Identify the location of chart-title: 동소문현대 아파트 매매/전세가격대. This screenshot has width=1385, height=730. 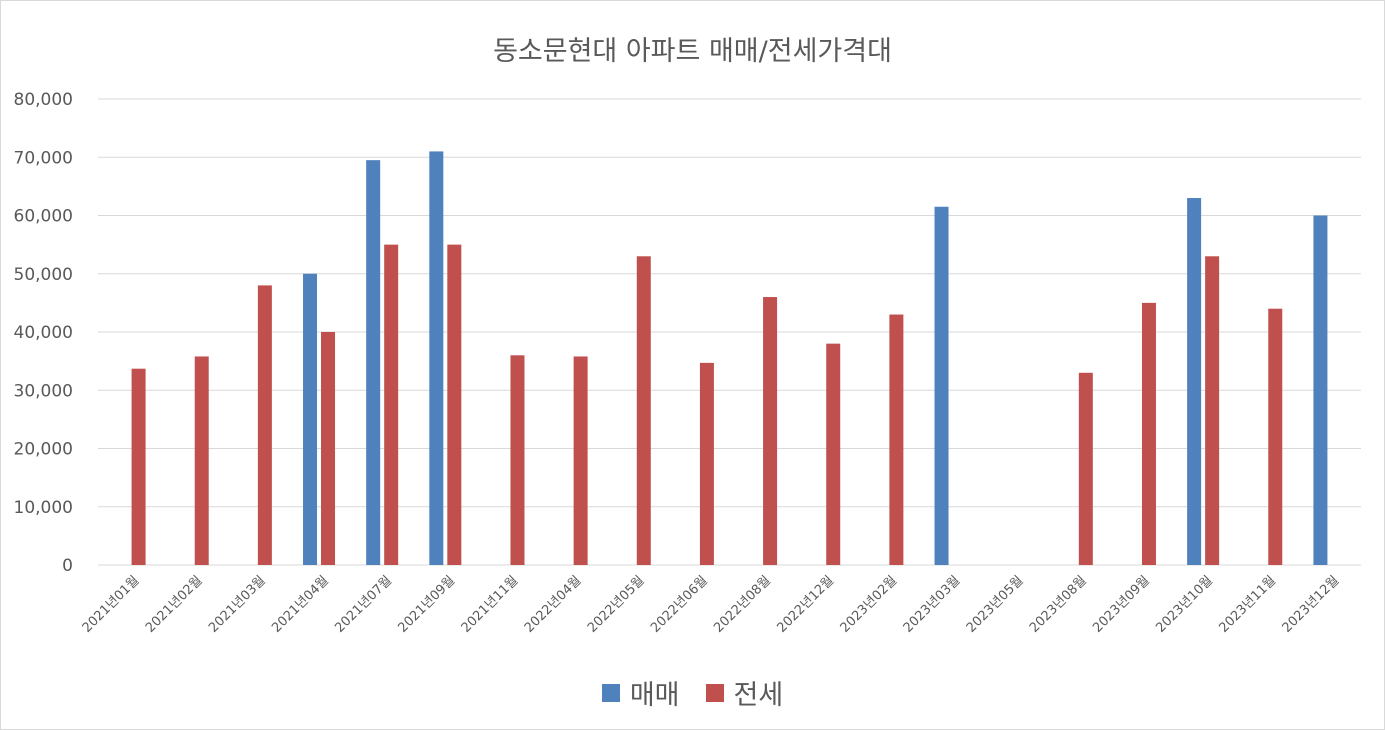
(692, 51).